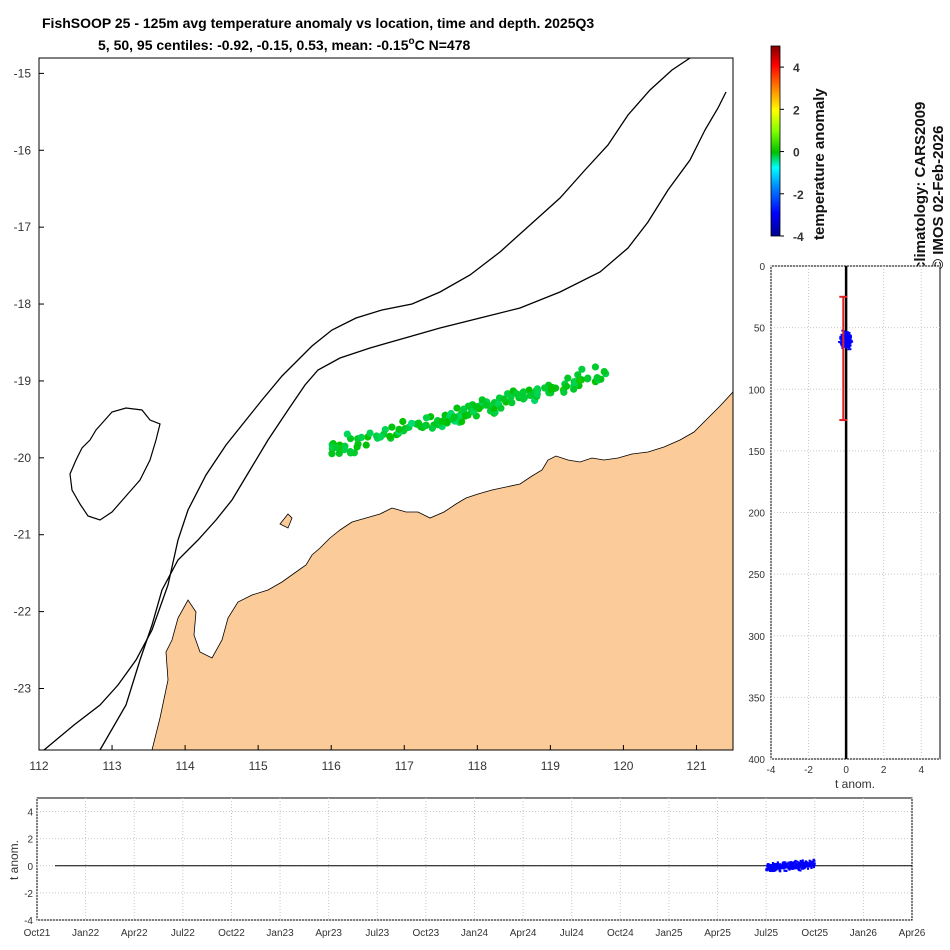 Image resolution: width=950 pixels, height=950 pixels. What do you see at coordinates (23, 381) in the screenshot?
I see `map-y-tick-label: -19` at bounding box center [23, 381].